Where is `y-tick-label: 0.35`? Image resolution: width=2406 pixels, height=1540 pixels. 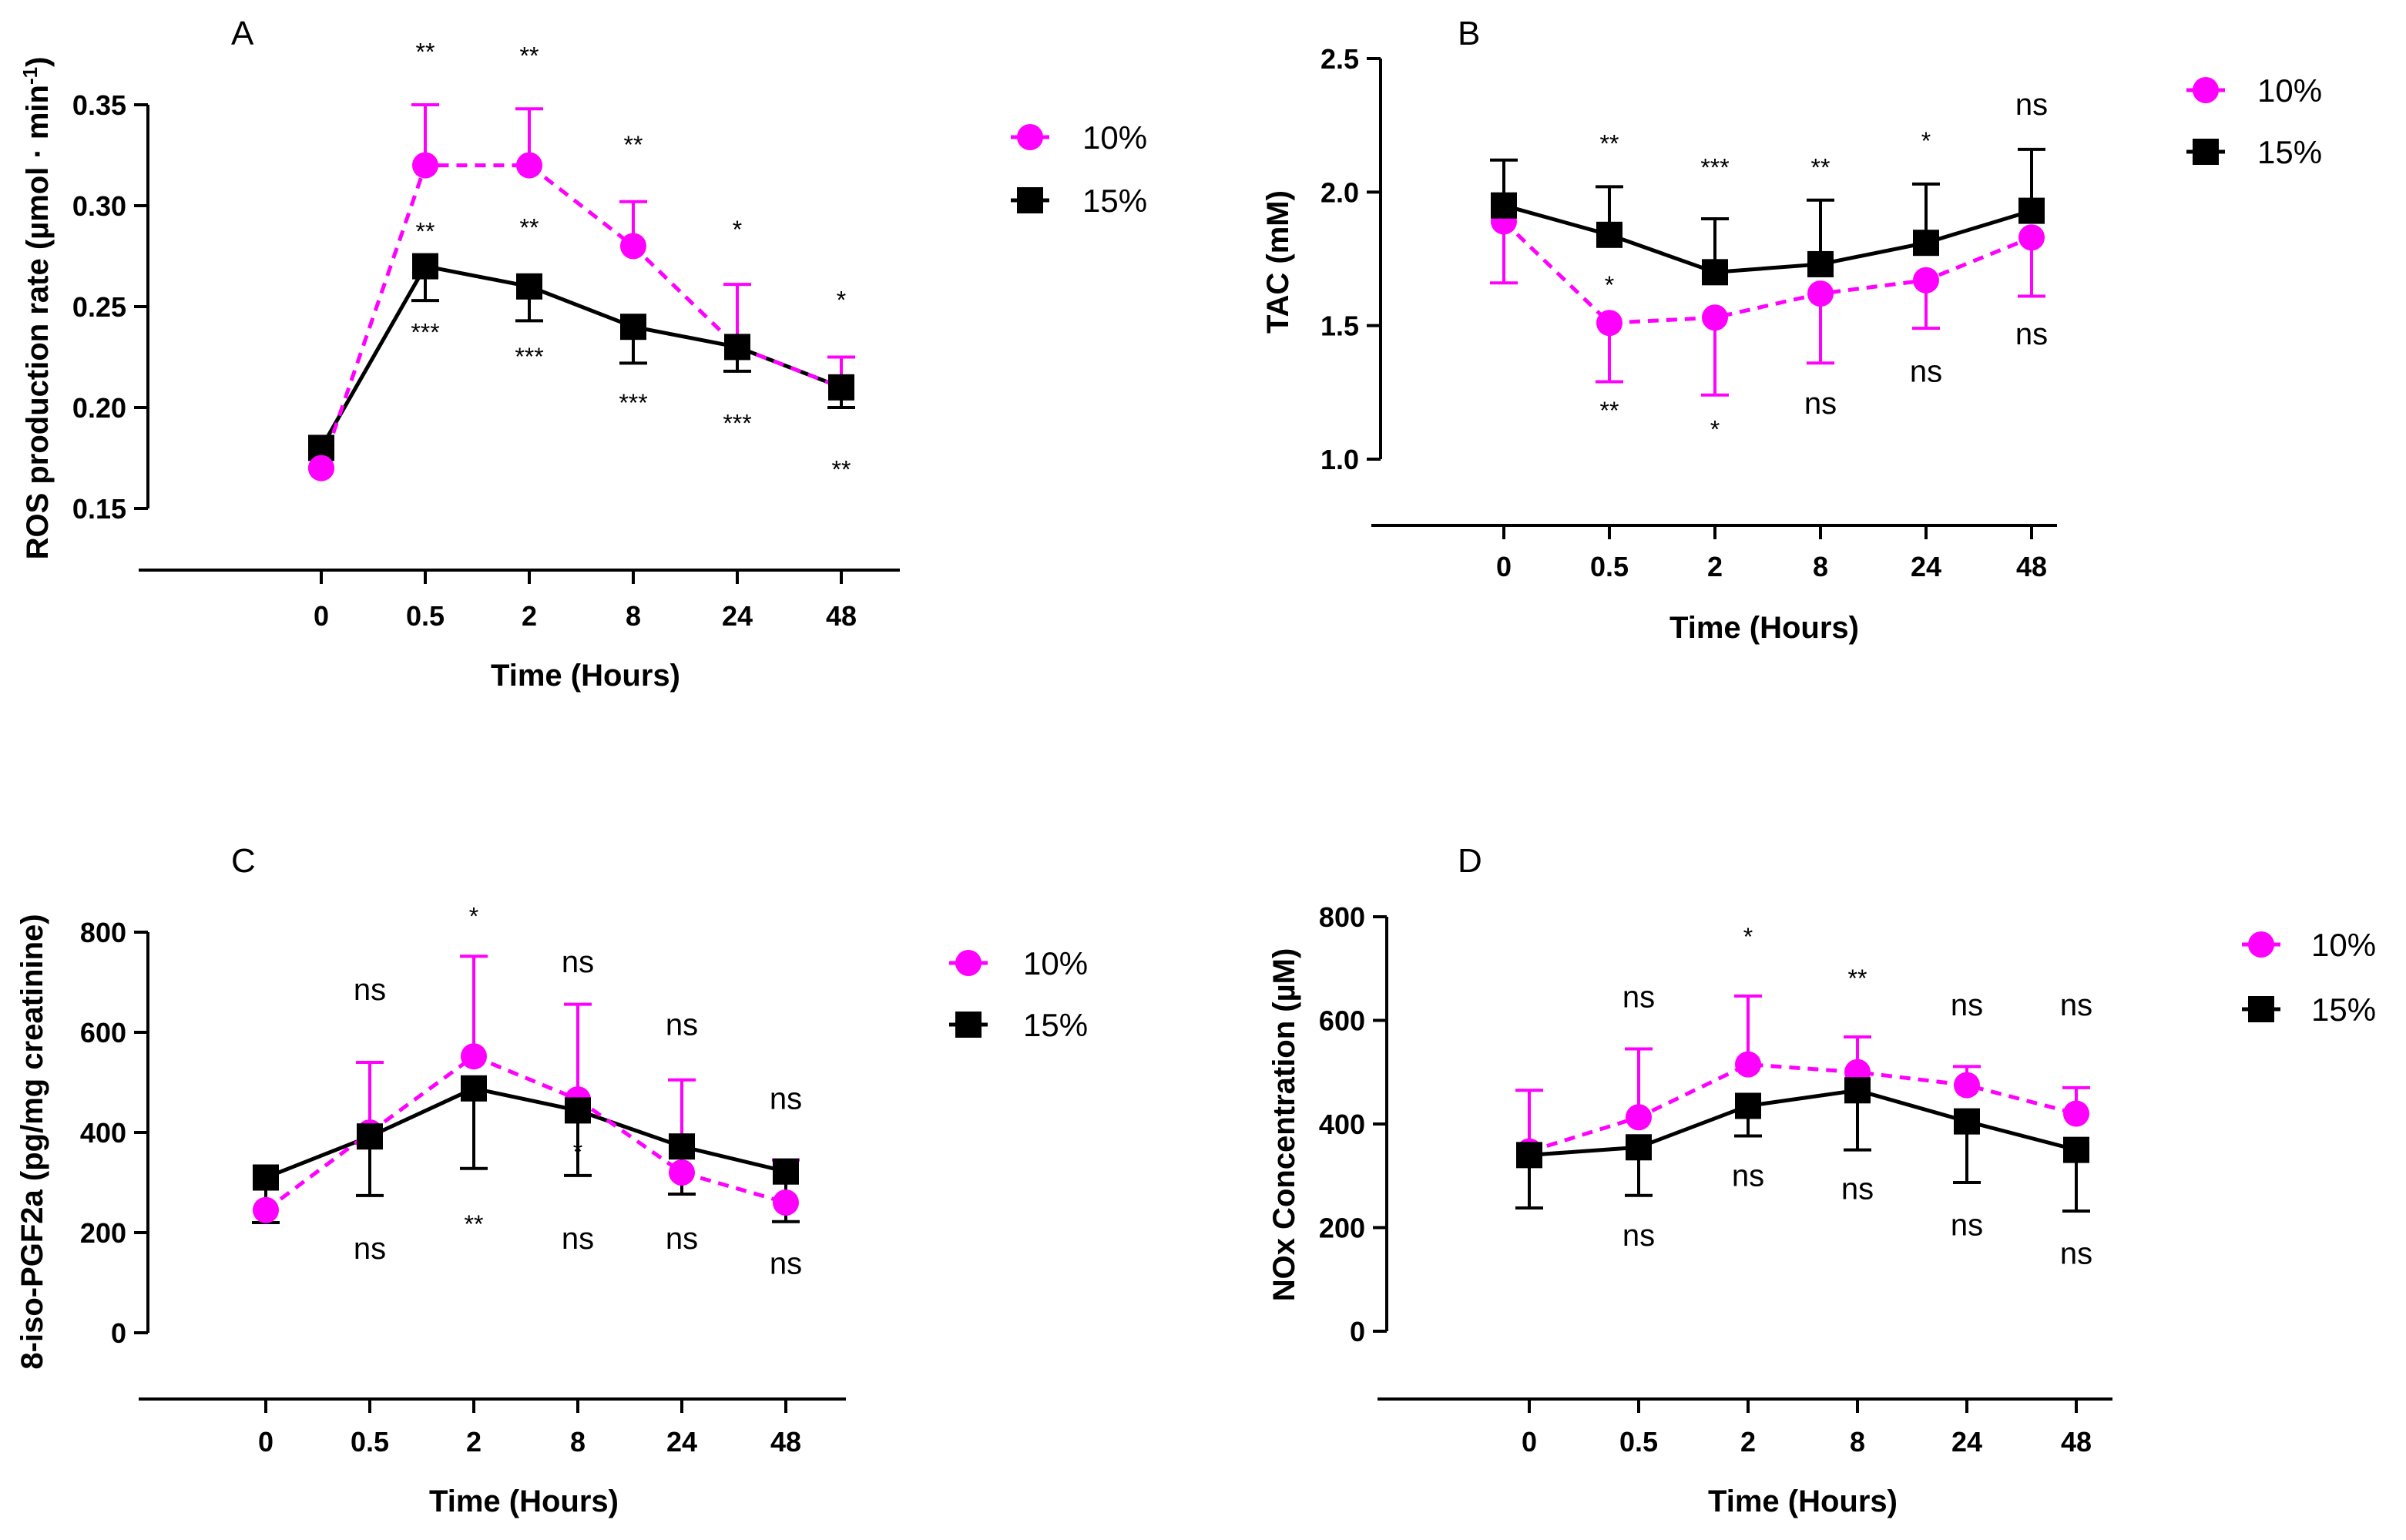
y-tick-label: 0.35 is located at coordinates (99, 105).